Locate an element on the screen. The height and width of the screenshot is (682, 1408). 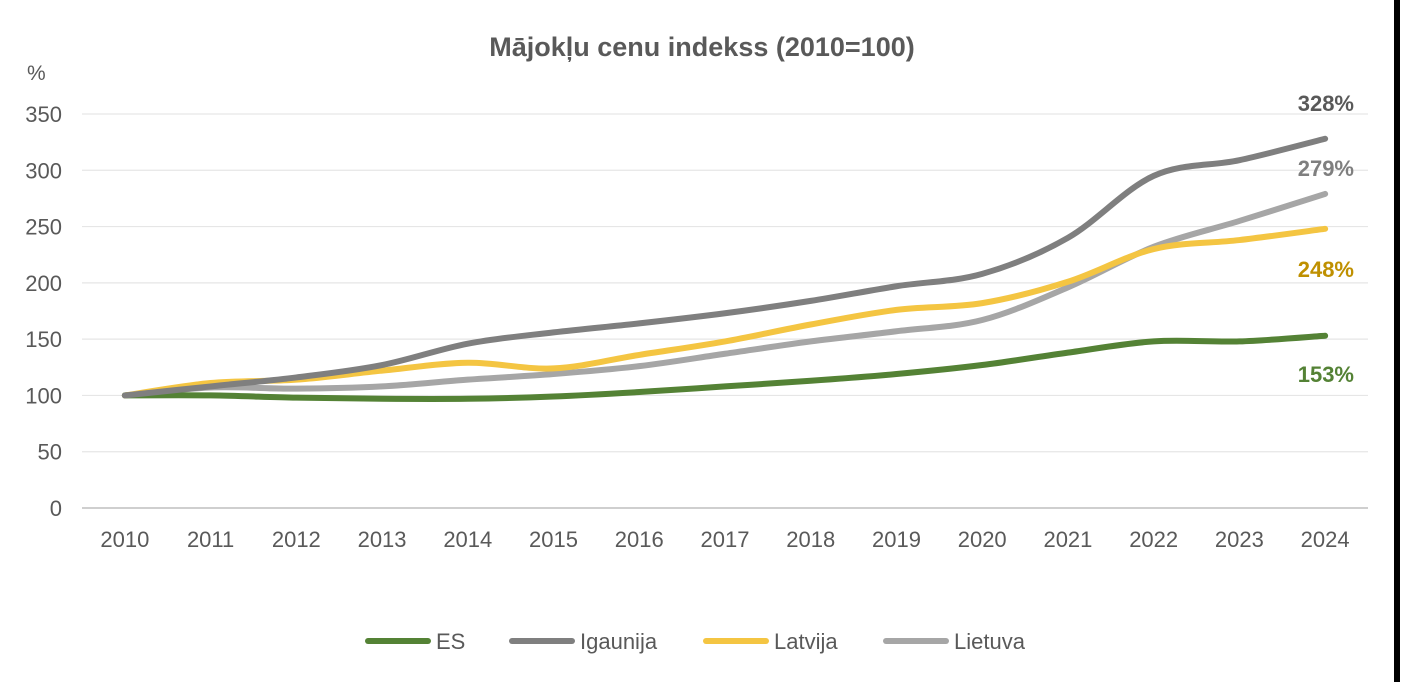
x-tick-label: 2017 is located at coordinates (725, 539).